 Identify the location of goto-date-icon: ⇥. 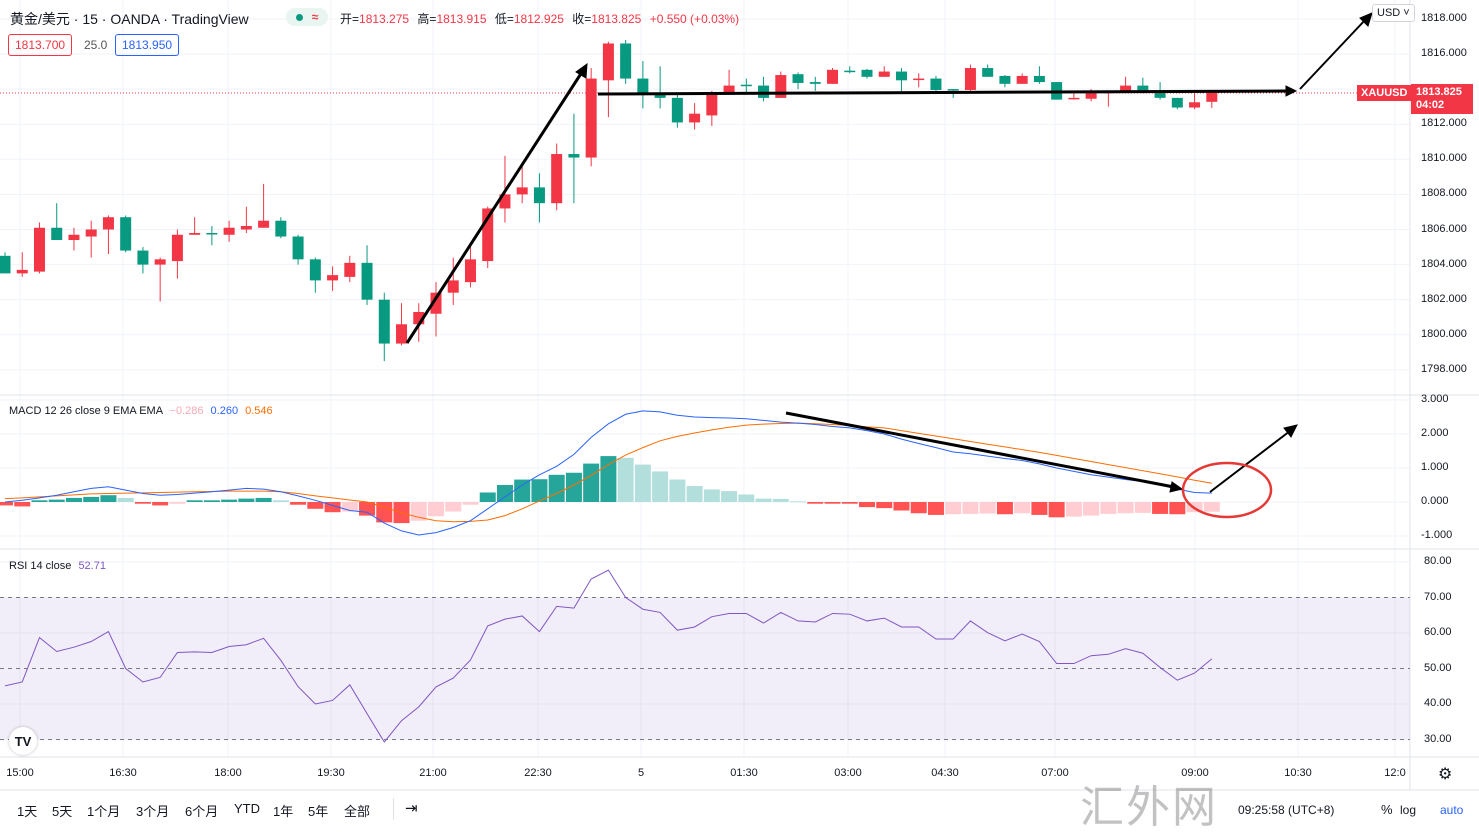
(411, 808).